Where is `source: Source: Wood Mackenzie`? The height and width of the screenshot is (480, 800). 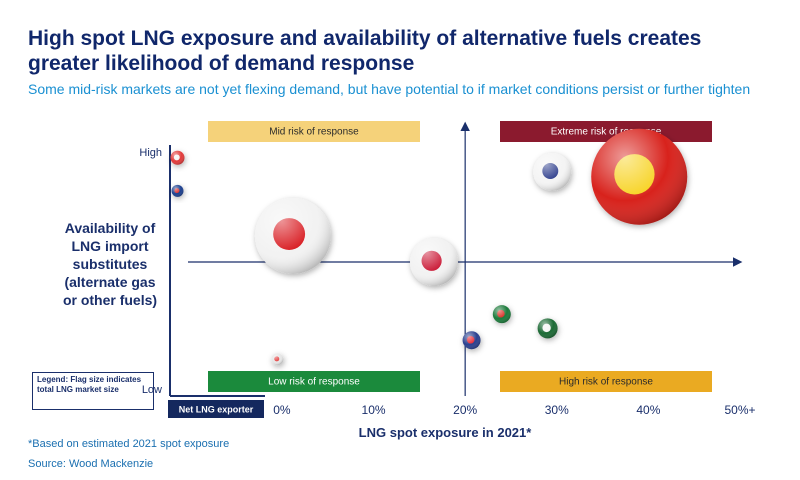 source: Source: Wood Mackenzie is located at coordinates (91, 464).